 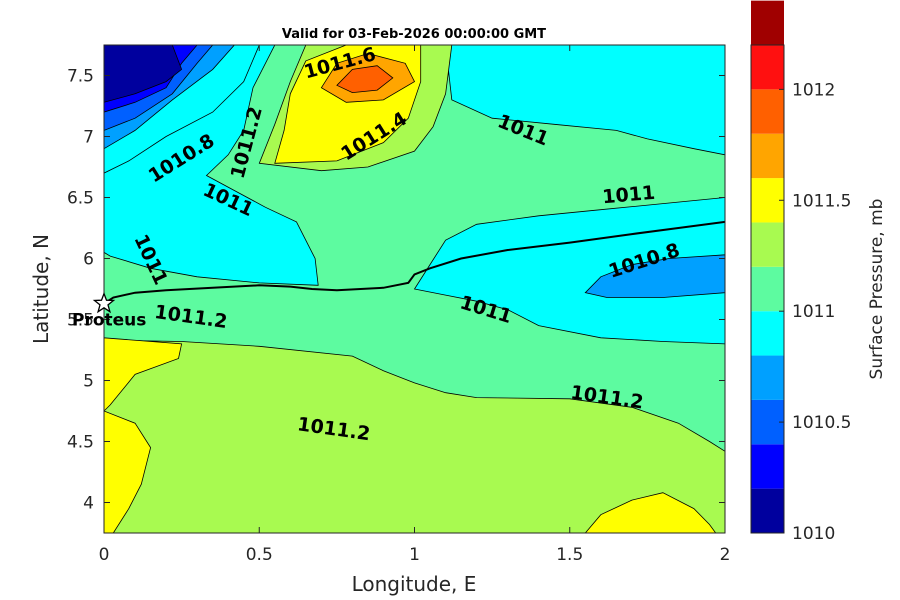 What do you see at coordinates (104, 555) in the screenshot?
I see `x-tick-label: 0` at bounding box center [104, 555].